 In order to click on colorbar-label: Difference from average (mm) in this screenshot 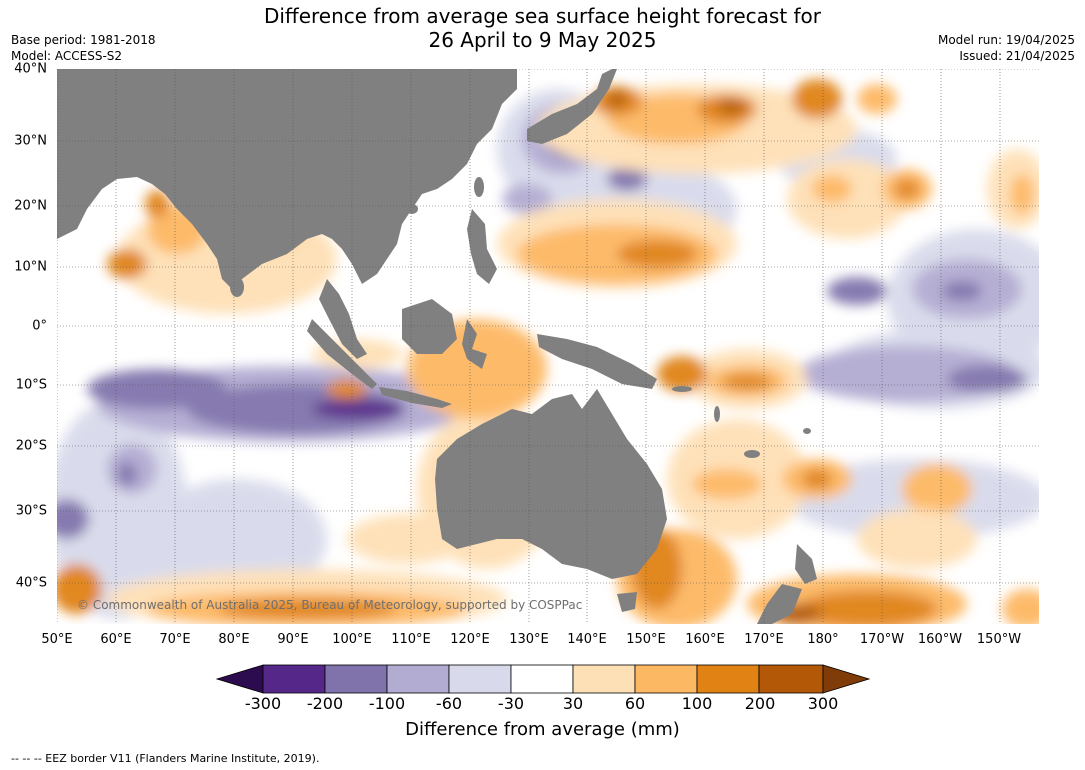, I will do `click(542, 729)`.